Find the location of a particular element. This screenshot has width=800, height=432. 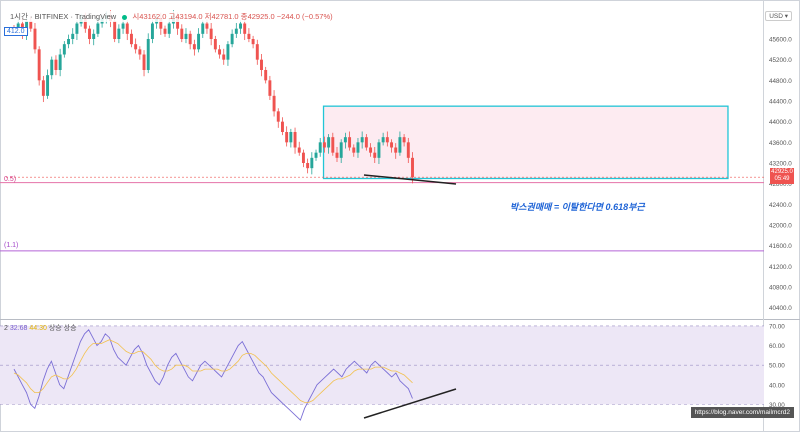

fib-label-0618: 0.5) is located at coordinates (10, 179).